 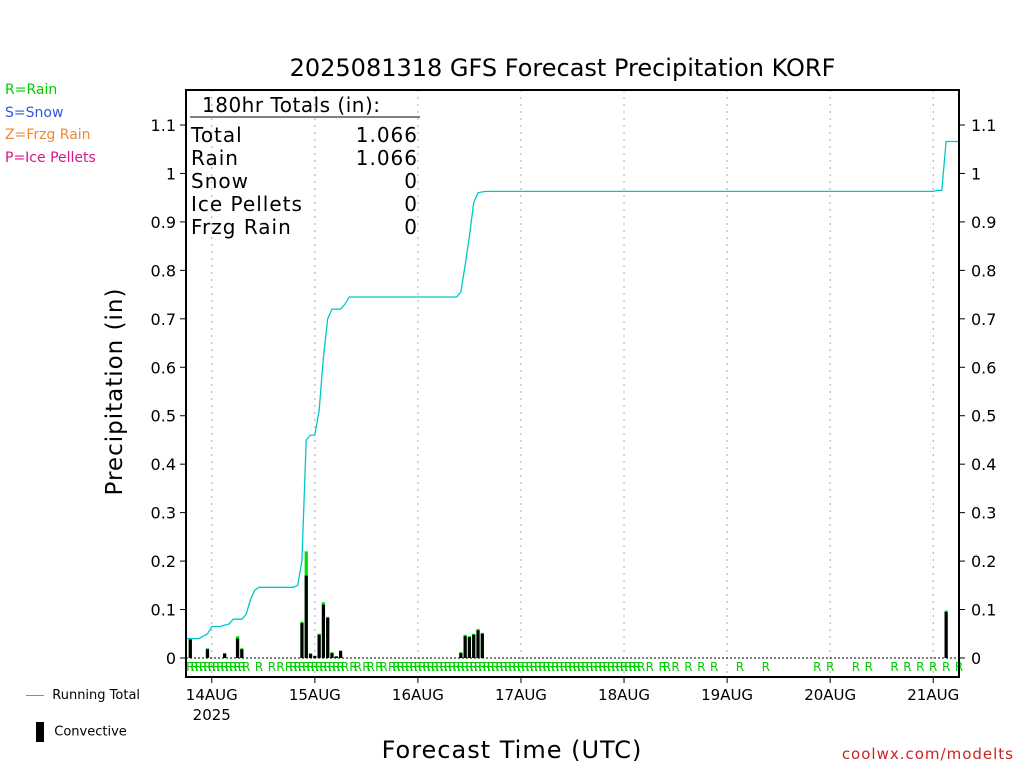 What do you see at coordinates (31, 90) in the screenshot?
I see `legend-rain: R=Rain` at bounding box center [31, 90].